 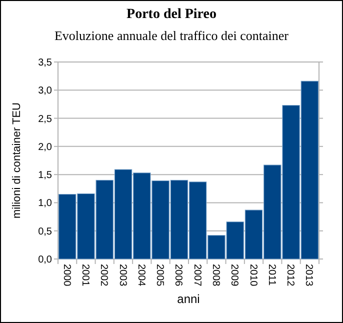 What do you see at coordinates (140, 275) in the screenshot?
I see `x-tick-label: 2004` at bounding box center [140, 275].